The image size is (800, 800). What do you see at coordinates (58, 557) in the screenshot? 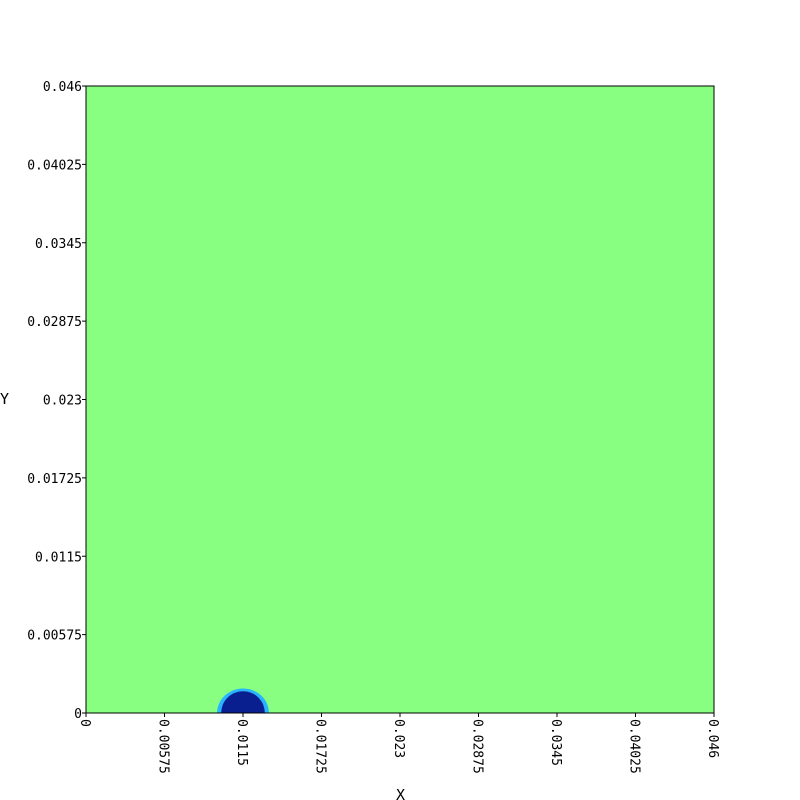
I see `y-tick-label: 0.0115` at bounding box center [58, 557].